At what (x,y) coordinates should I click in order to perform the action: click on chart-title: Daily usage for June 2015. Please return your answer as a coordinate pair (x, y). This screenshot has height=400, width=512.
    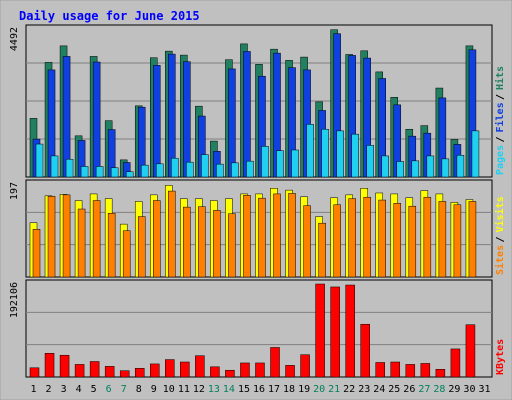
    Looking at the image, I should click on (109, 16).